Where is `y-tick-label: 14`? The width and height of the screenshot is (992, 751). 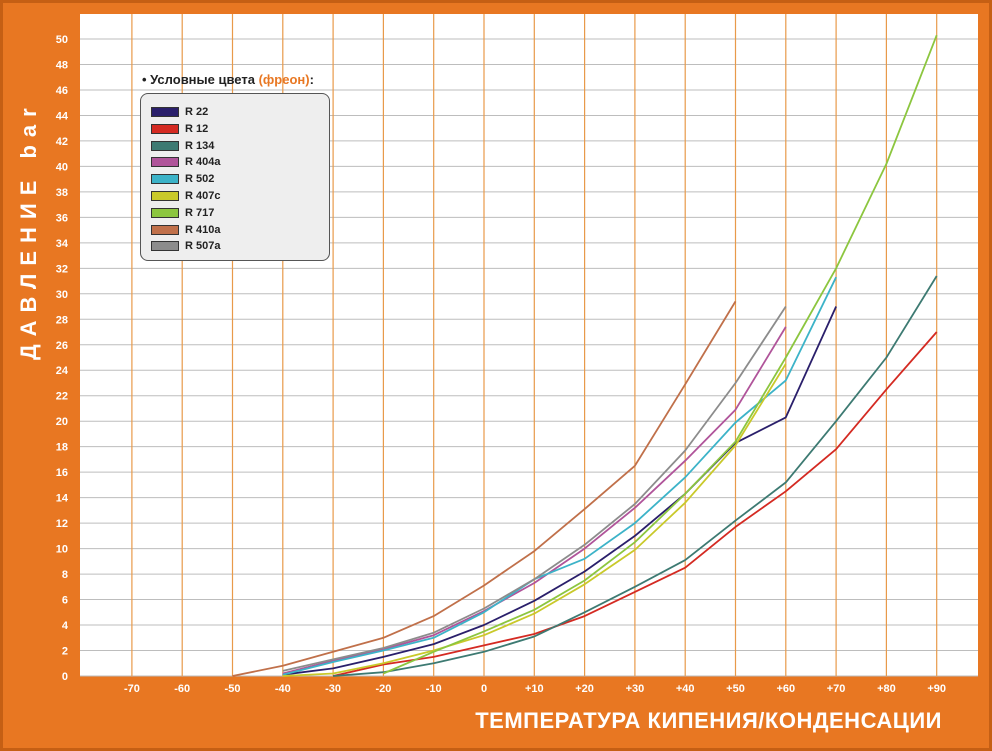 y-tick-label: 14 is located at coordinates (62, 499).